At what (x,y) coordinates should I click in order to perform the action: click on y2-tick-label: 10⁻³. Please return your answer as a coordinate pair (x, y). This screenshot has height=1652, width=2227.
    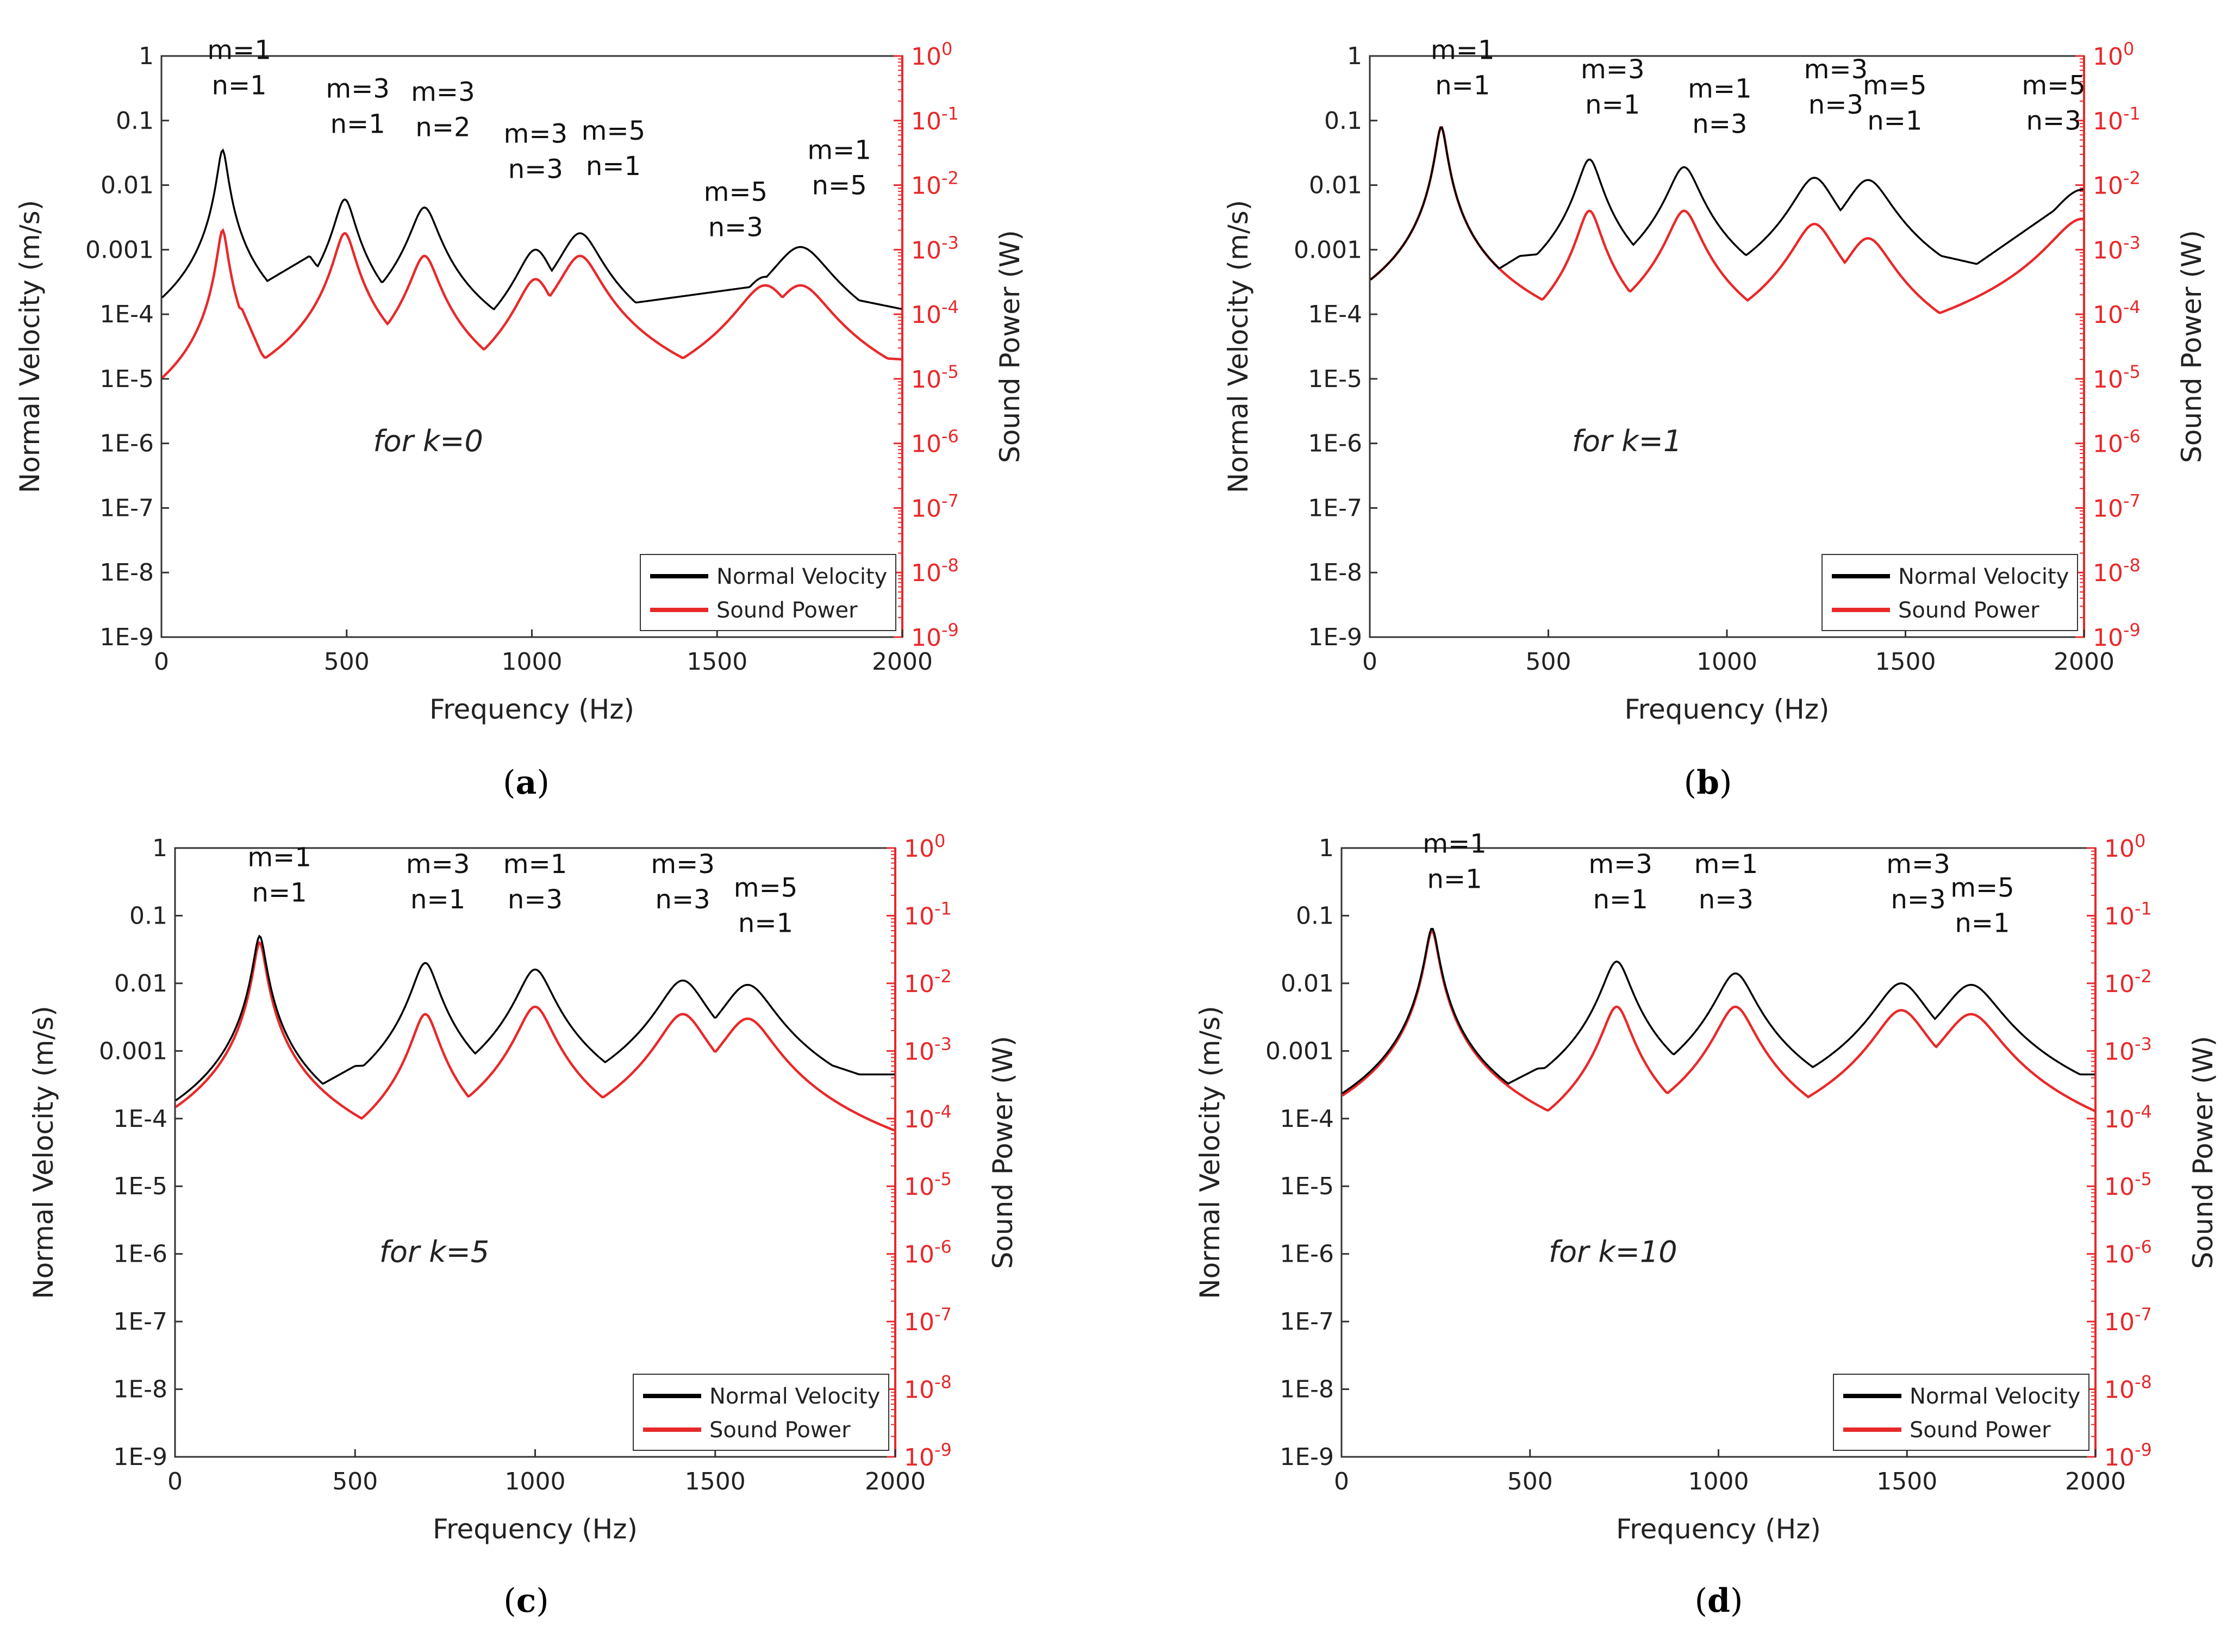
    Looking at the image, I should click on (935, 248).